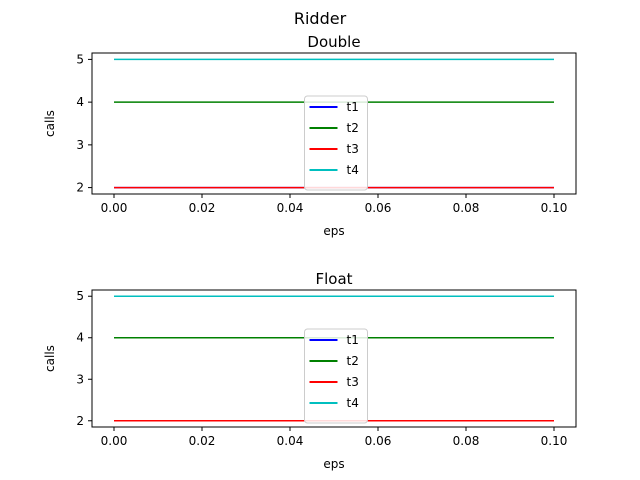 The width and height of the screenshot is (640, 480). What do you see at coordinates (333, 42) in the screenshot?
I see `subplot-title: Double` at bounding box center [333, 42].